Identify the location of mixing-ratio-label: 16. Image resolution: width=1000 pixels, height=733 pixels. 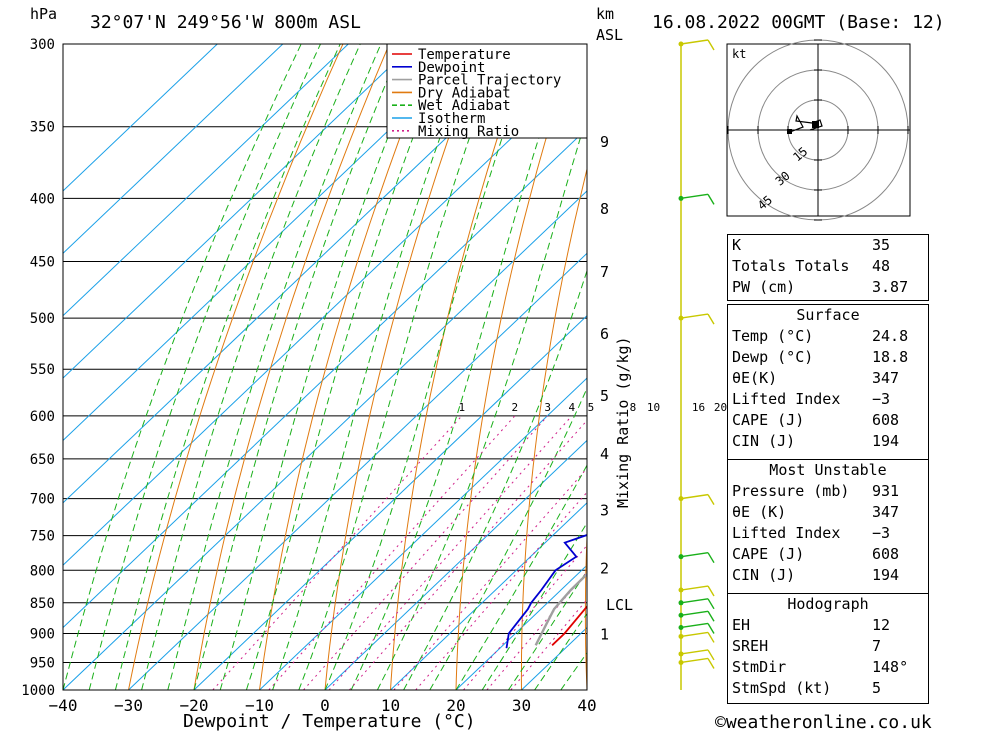
(698, 407).